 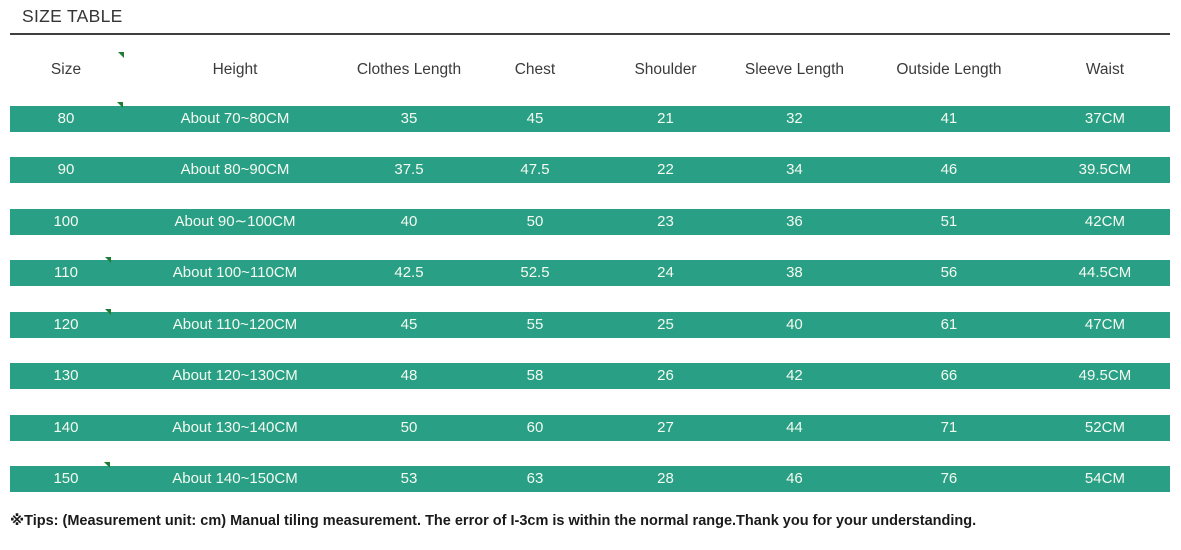 What do you see at coordinates (590, 325) in the screenshot?
I see `table-row: 120 About 110~120CM 45 55 25 40 61 47CM` at bounding box center [590, 325].